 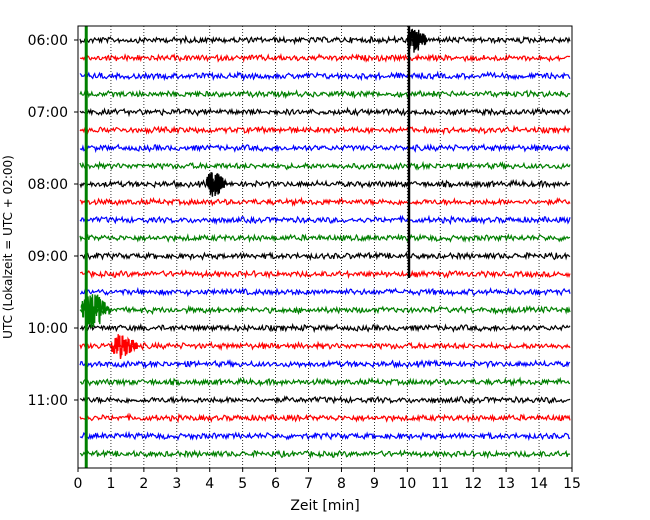 What do you see at coordinates (374, 484) in the screenshot?
I see `x-tick-label-9: 9` at bounding box center [374, 484].